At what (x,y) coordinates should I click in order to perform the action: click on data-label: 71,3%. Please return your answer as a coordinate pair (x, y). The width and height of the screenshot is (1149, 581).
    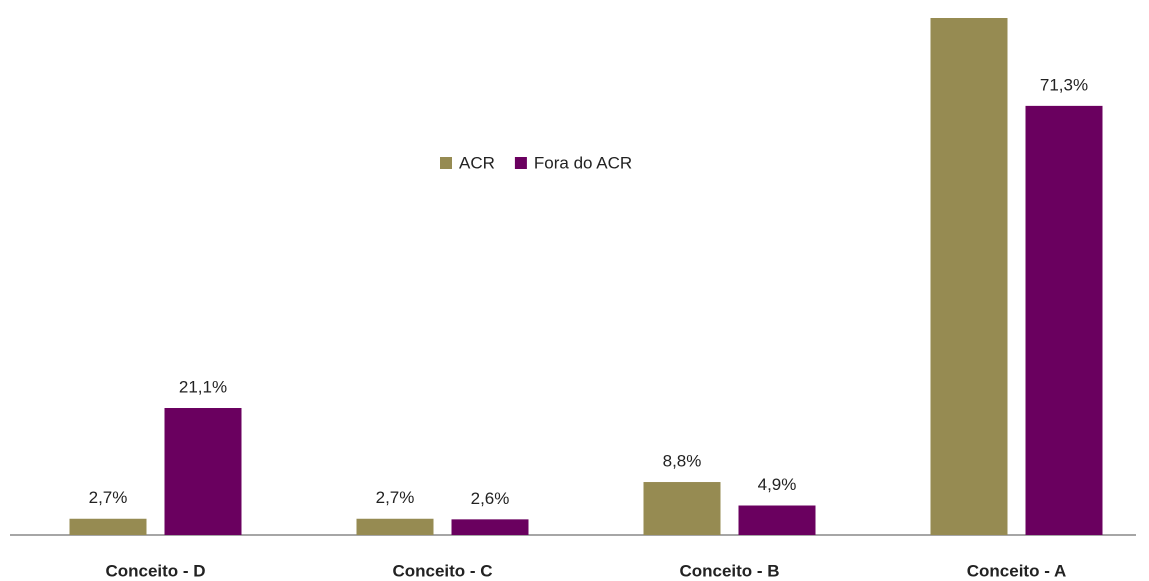
    Looking at the image, I should click on (1064, 84).